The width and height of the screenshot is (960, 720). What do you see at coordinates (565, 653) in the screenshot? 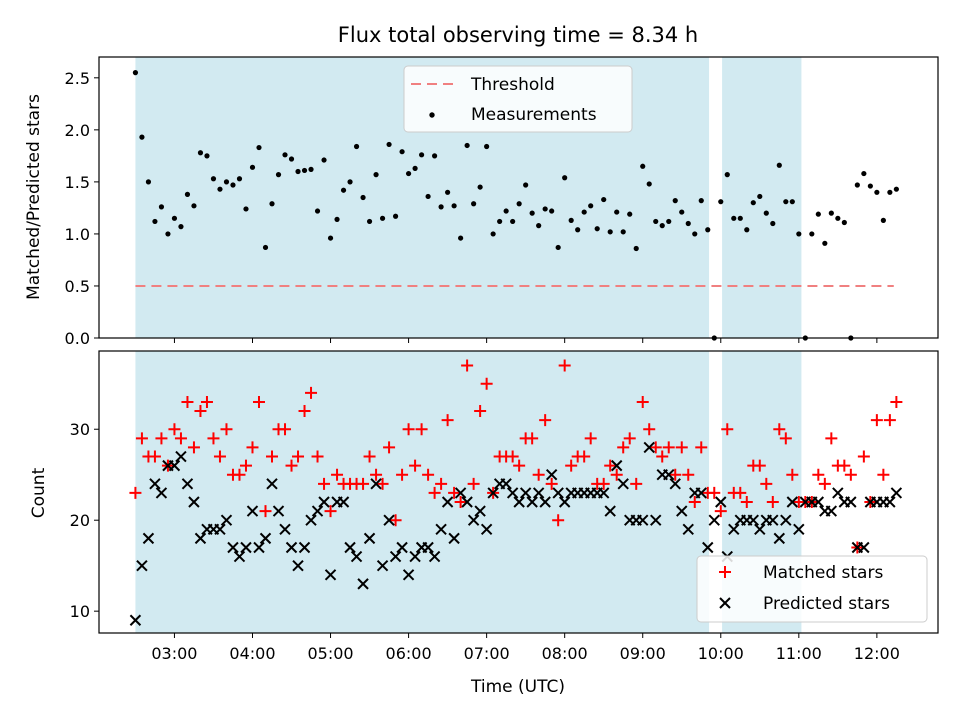
I see `x-tick-label: 08:00` at bounding box center [565, 653].